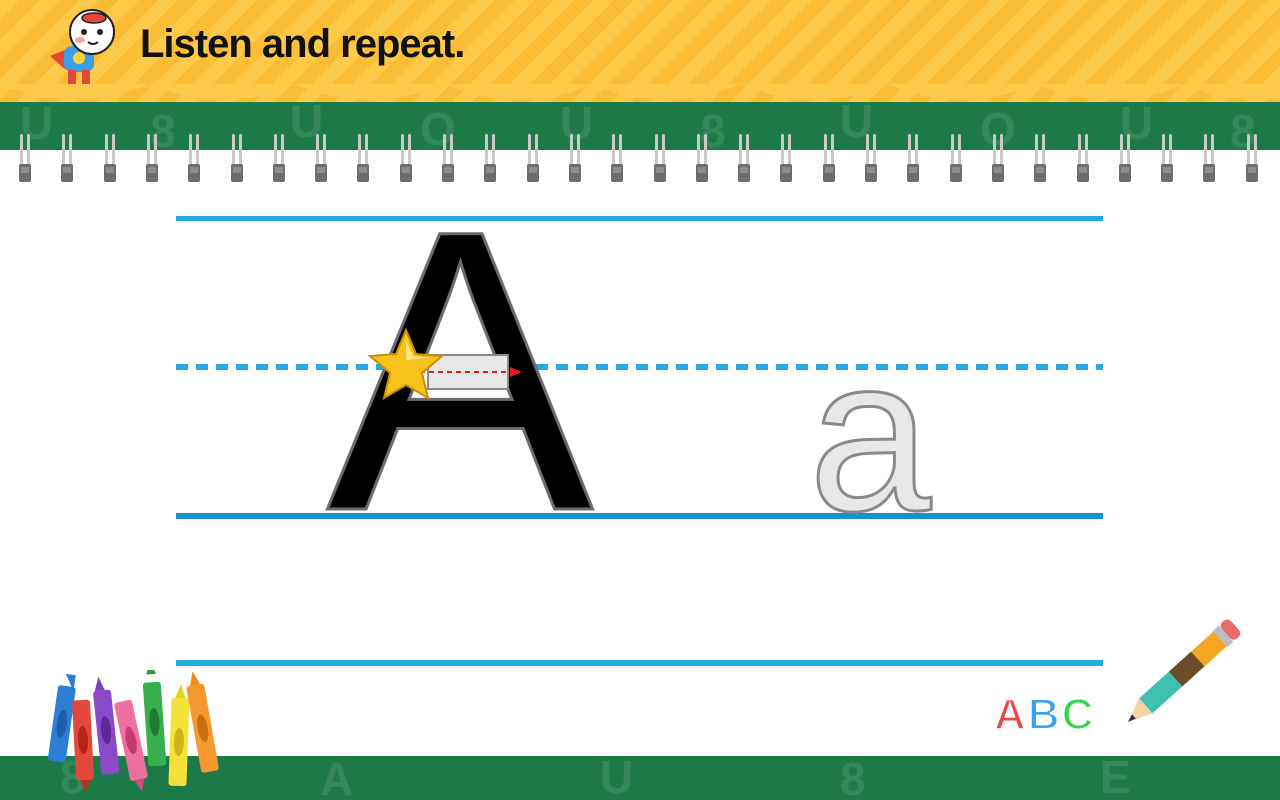 This screenshot has height=800, width=1280. I want to click on guide-line-midline-dashed, so click(639, 367).